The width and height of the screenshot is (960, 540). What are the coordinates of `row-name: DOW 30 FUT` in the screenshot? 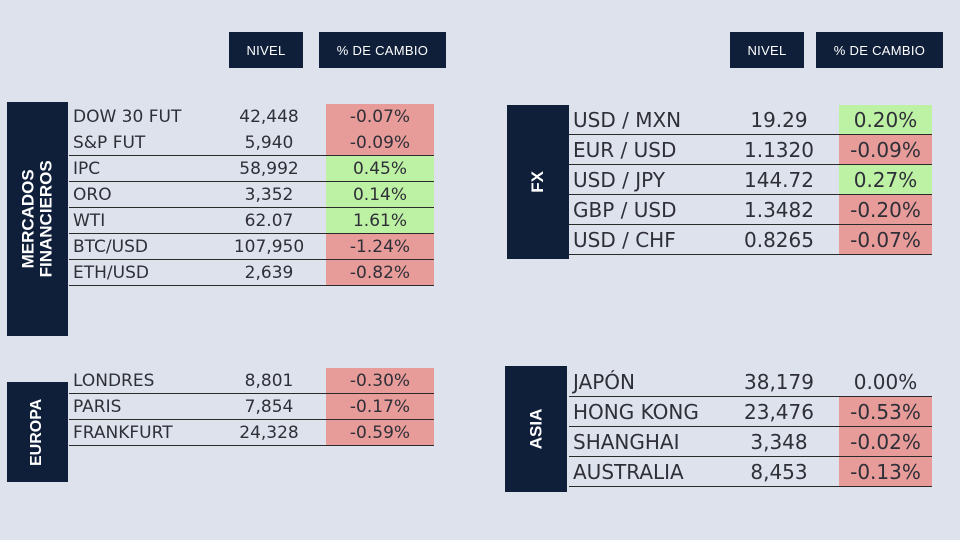 It's located at (127, 117).